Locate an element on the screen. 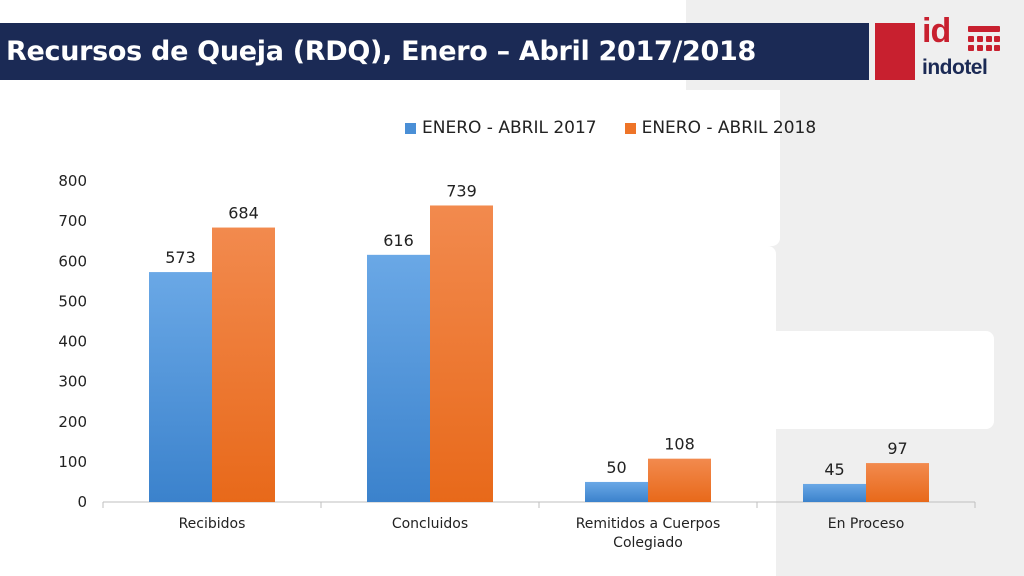  y-tick-label: 0 is located at coordinates (82, 502).